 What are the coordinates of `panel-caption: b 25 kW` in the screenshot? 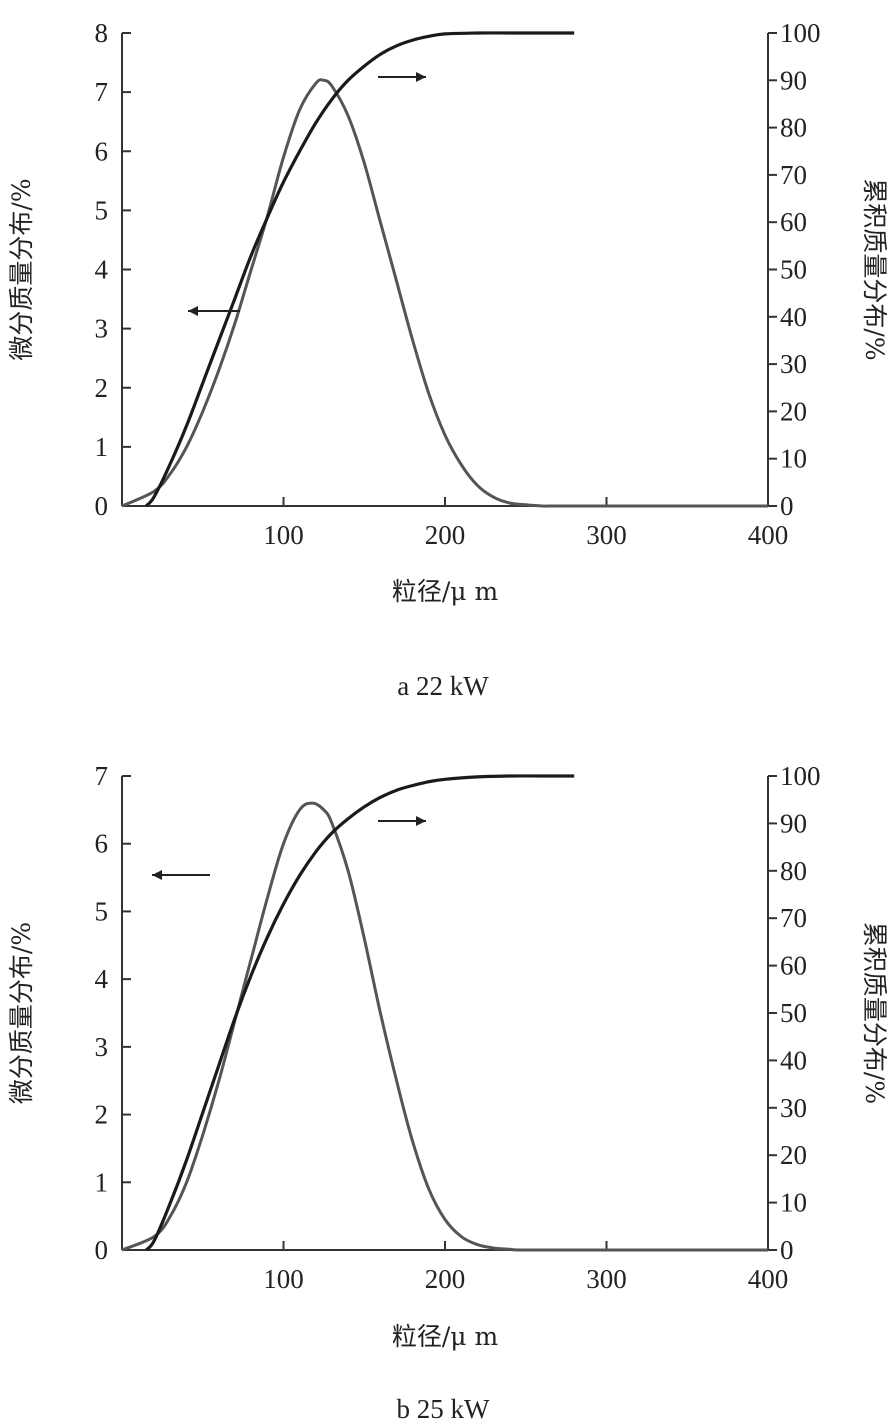 It's located at (444, 1409).